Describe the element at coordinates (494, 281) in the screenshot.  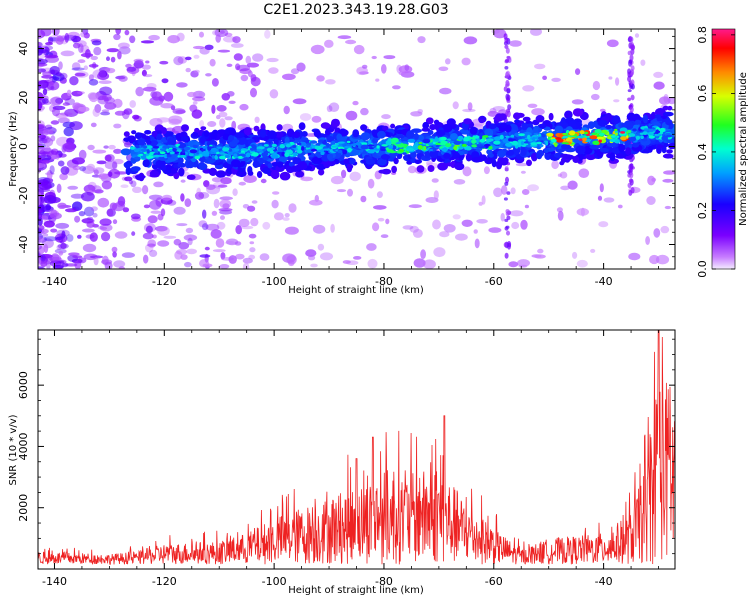
I see `x-tick-label: -60` at that location.